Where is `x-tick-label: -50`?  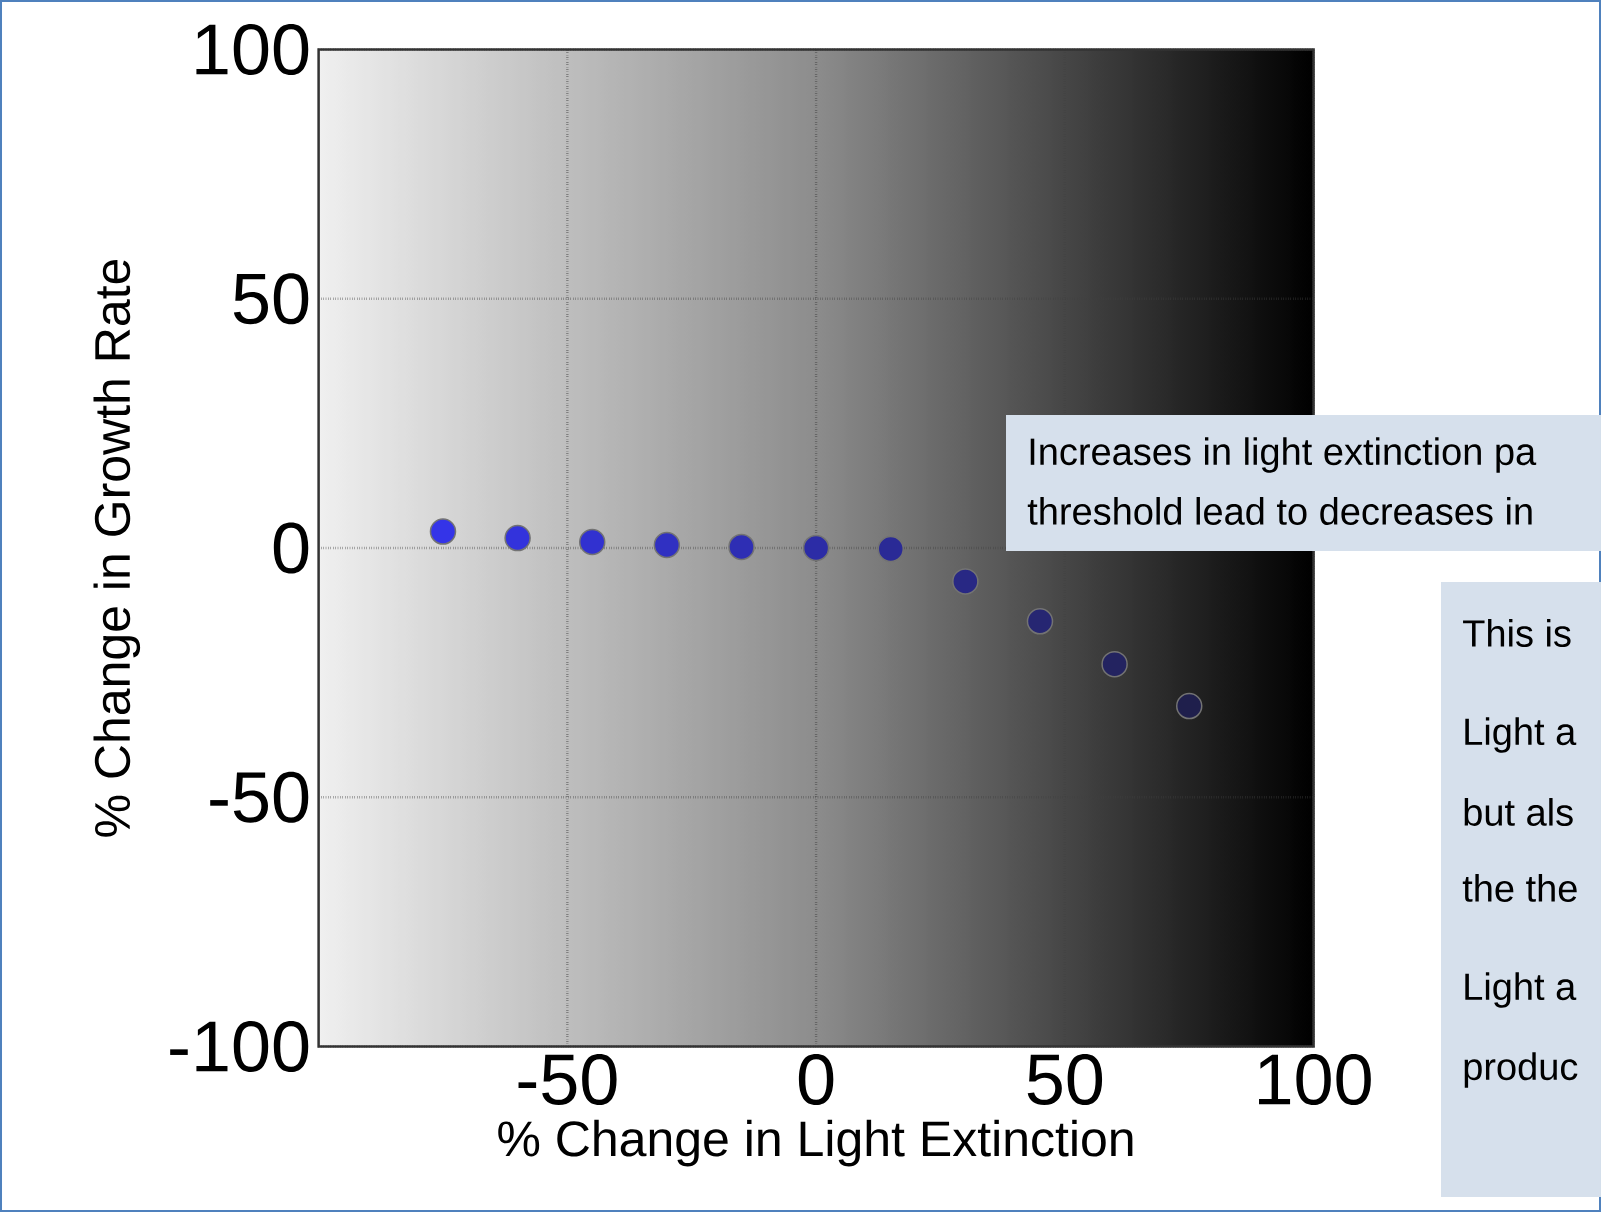
x-tick-label: -50 is located at coordinates (567, 1079).